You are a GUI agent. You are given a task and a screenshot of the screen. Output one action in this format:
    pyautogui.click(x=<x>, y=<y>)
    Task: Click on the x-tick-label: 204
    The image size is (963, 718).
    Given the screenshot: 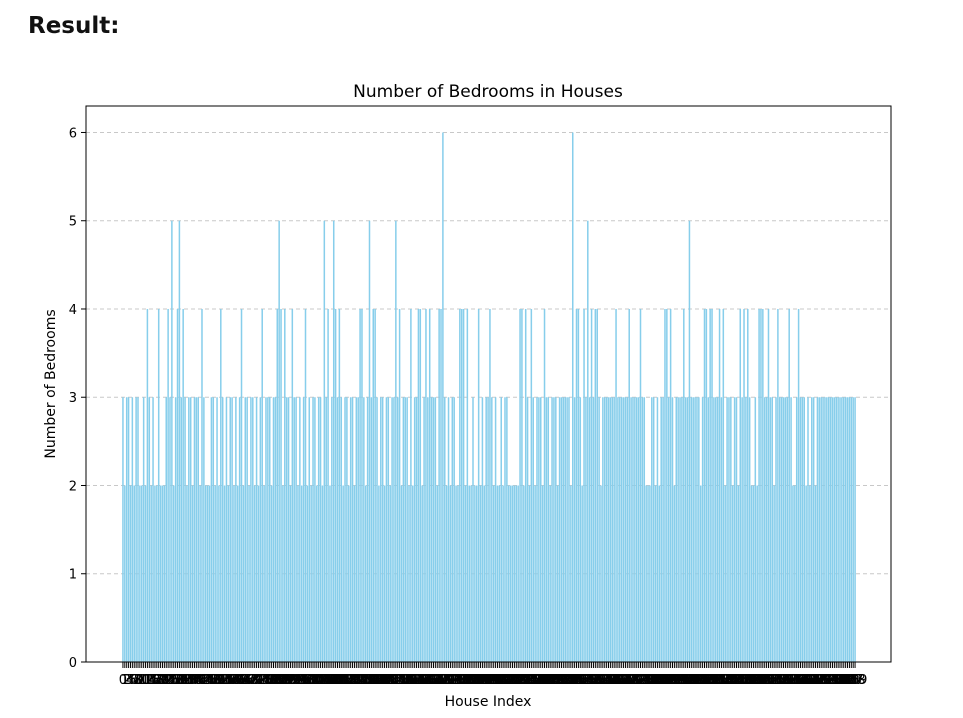 What is the action you would take?
    pyautogui.click(x=506, y=680)
    